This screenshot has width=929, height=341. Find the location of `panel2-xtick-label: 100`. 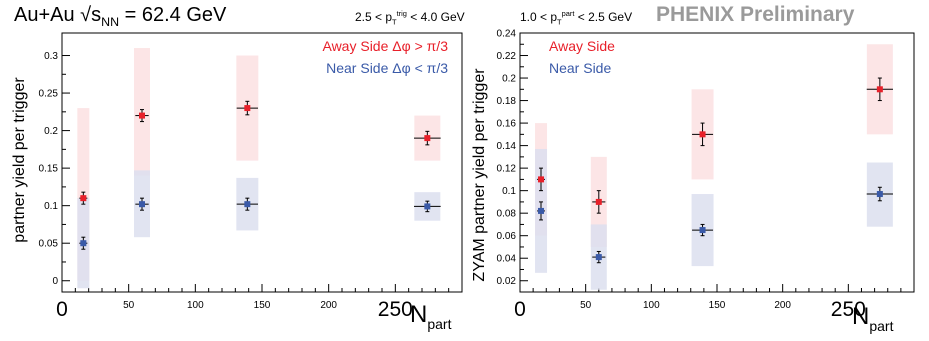

panel2-xtick-label: 100 is located at coordinates (651, 305).